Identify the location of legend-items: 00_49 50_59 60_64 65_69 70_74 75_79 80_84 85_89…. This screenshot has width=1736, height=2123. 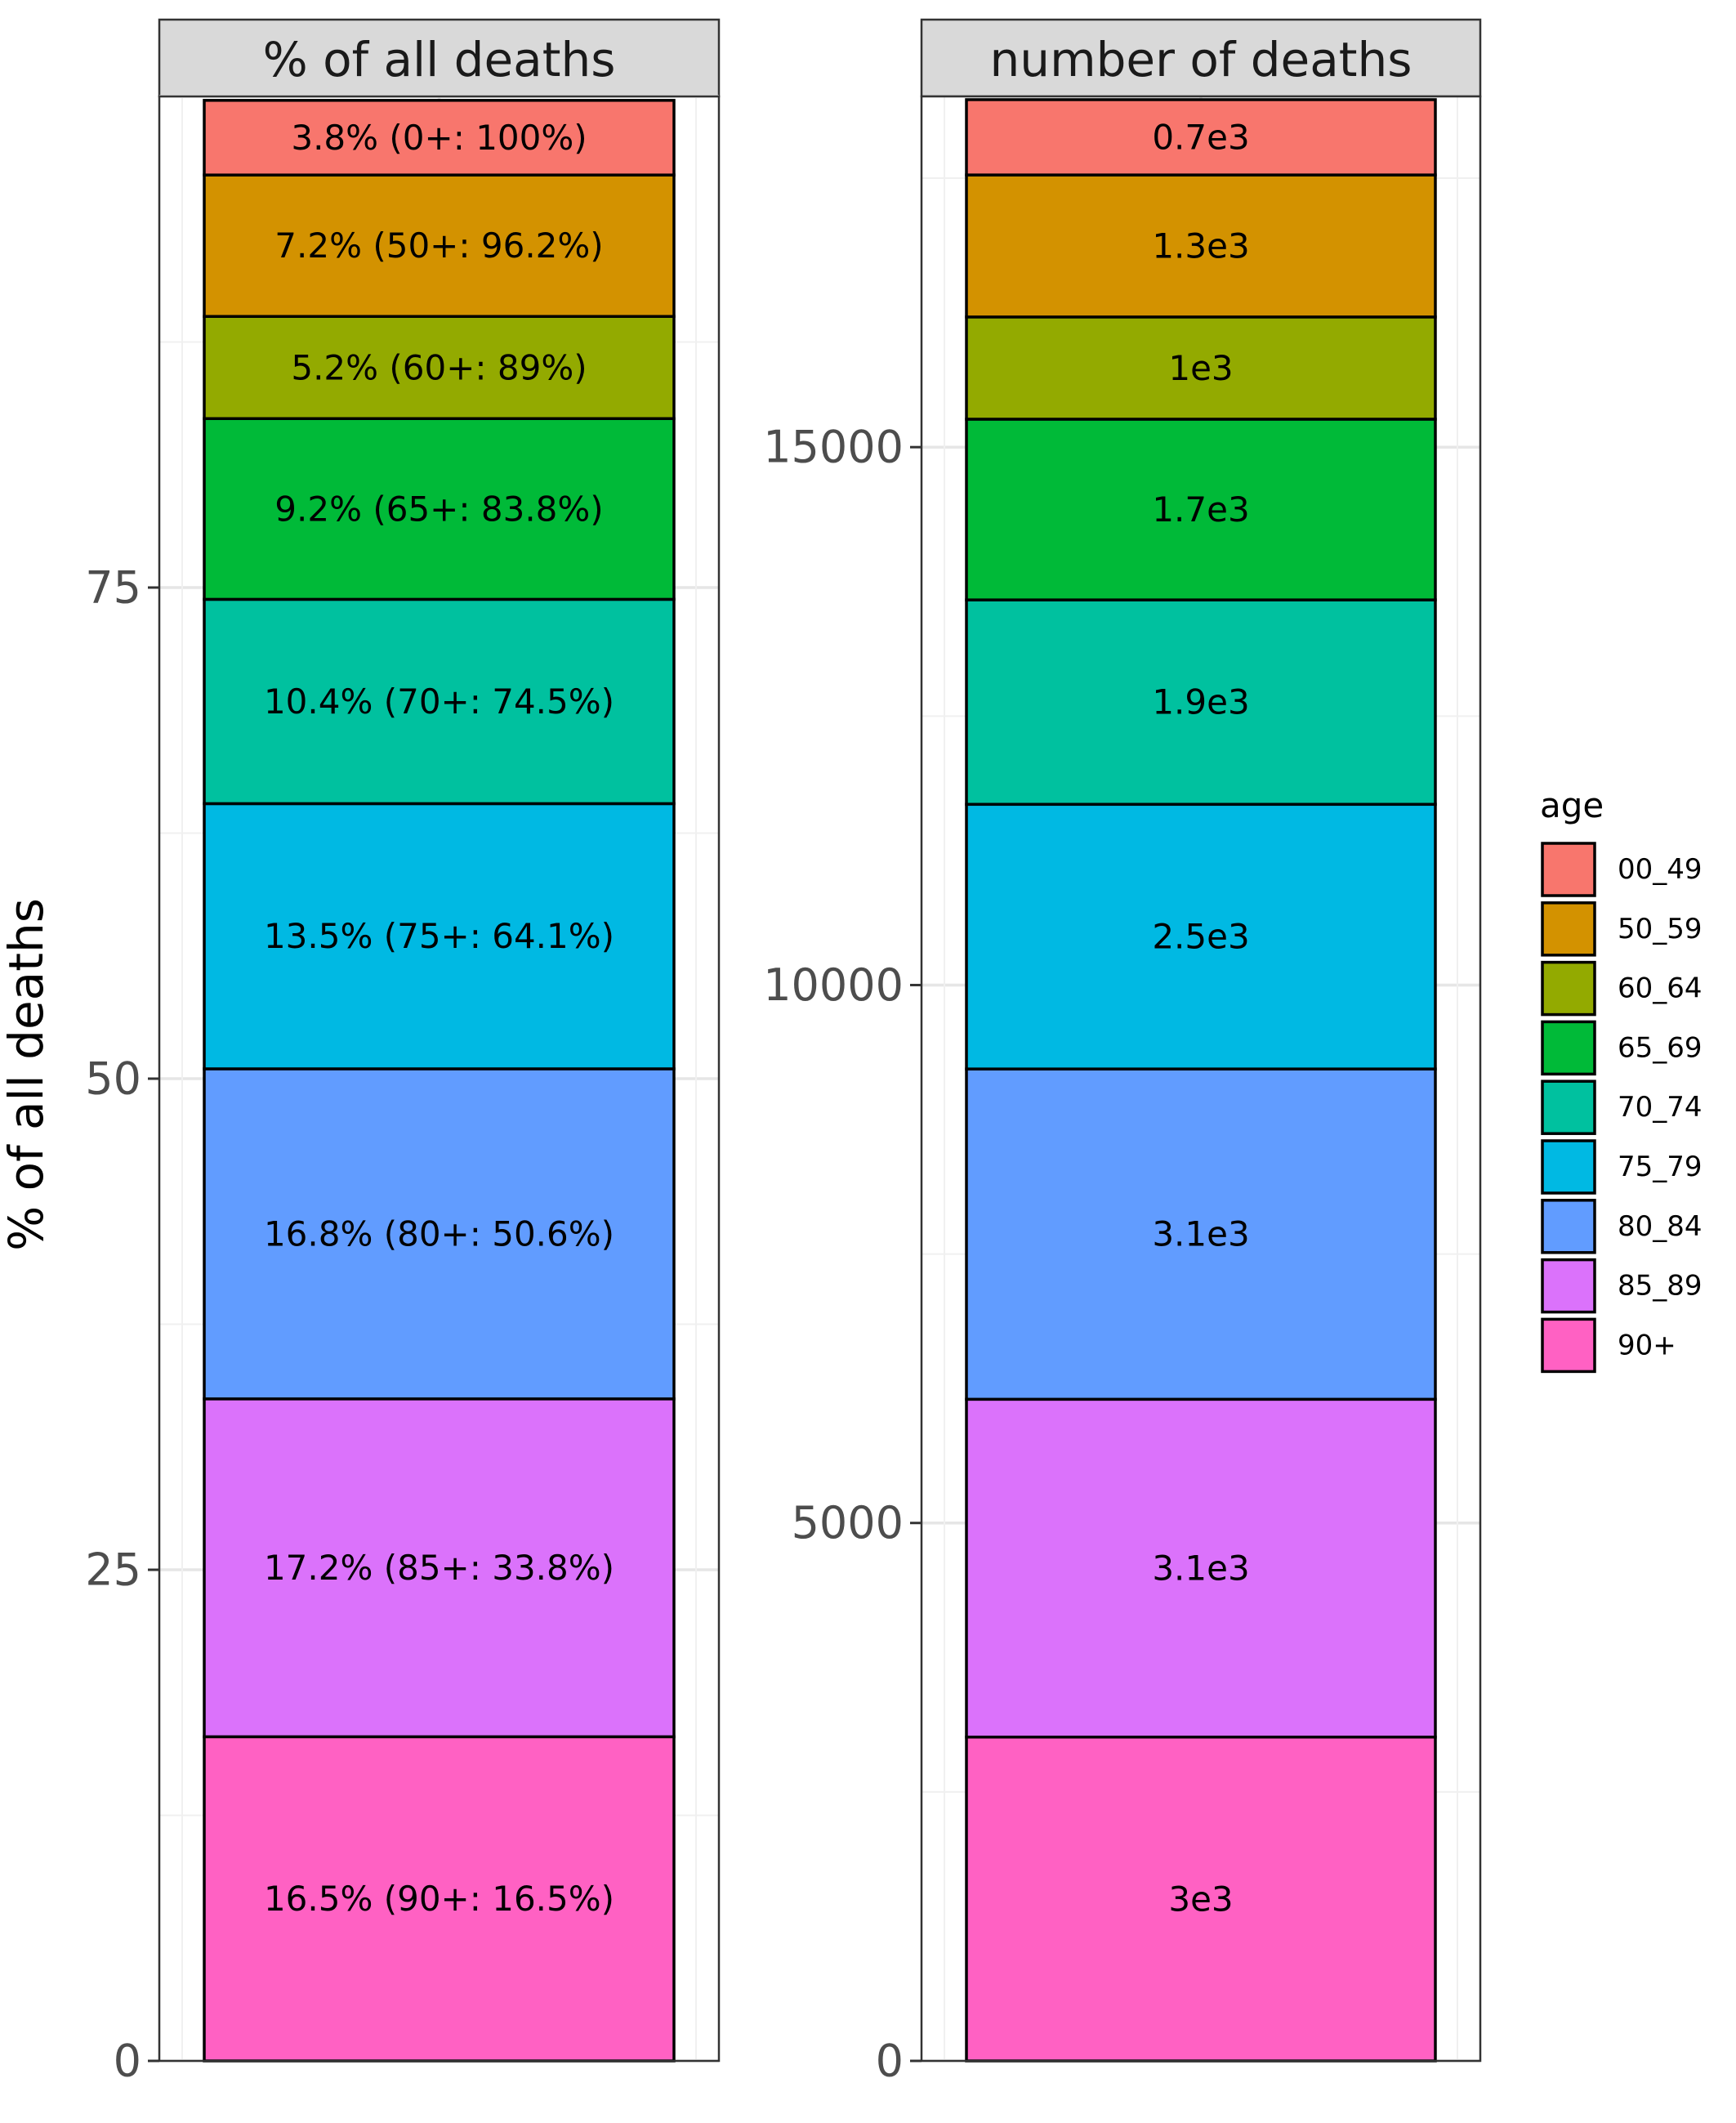
(1622, 1108).